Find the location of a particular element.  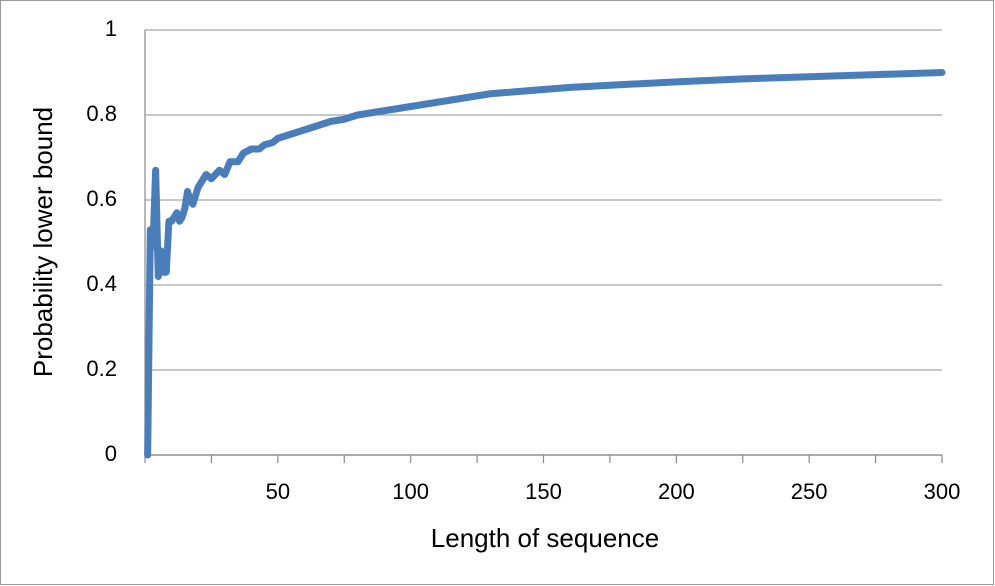

y-tick-label: 0 is located at coordinates (111, 453).